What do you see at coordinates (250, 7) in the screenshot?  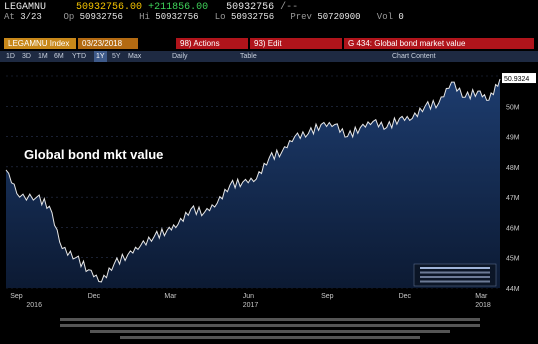 I see `last-price-2: 50932756` at bounding box center [250, 7].